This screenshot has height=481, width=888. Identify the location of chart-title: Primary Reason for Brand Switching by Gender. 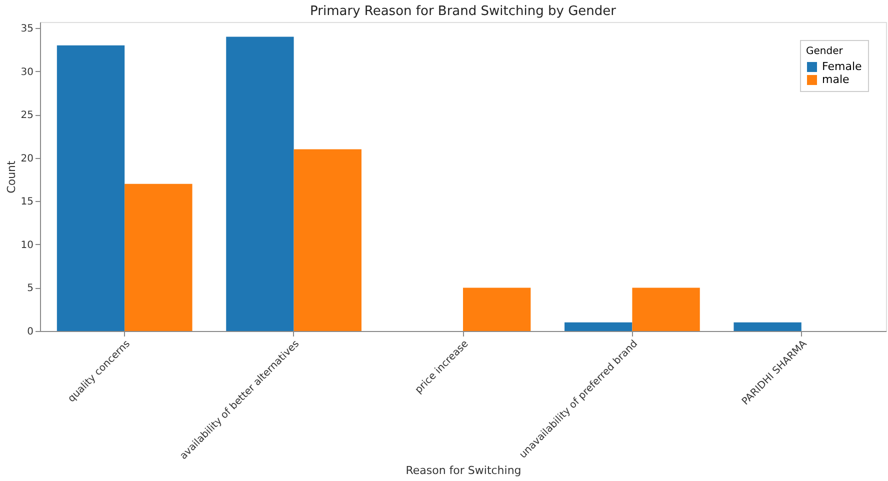
(463, 11).